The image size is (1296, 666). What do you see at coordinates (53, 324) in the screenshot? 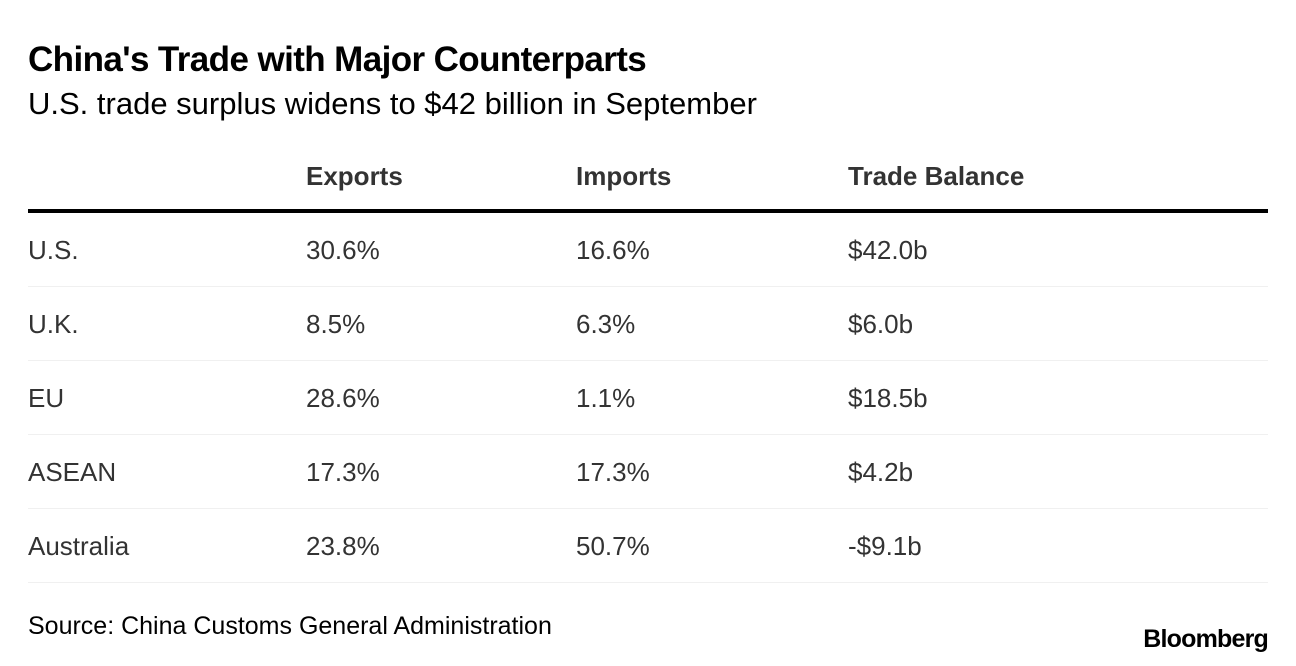
I see `row-label: U.K.` at bounding box center [53, 324].